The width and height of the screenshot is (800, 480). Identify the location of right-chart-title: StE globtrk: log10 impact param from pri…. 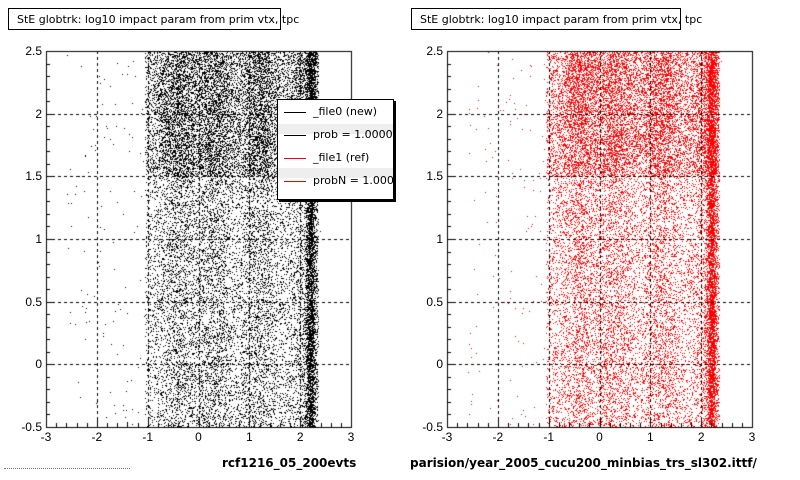
(556, 19).